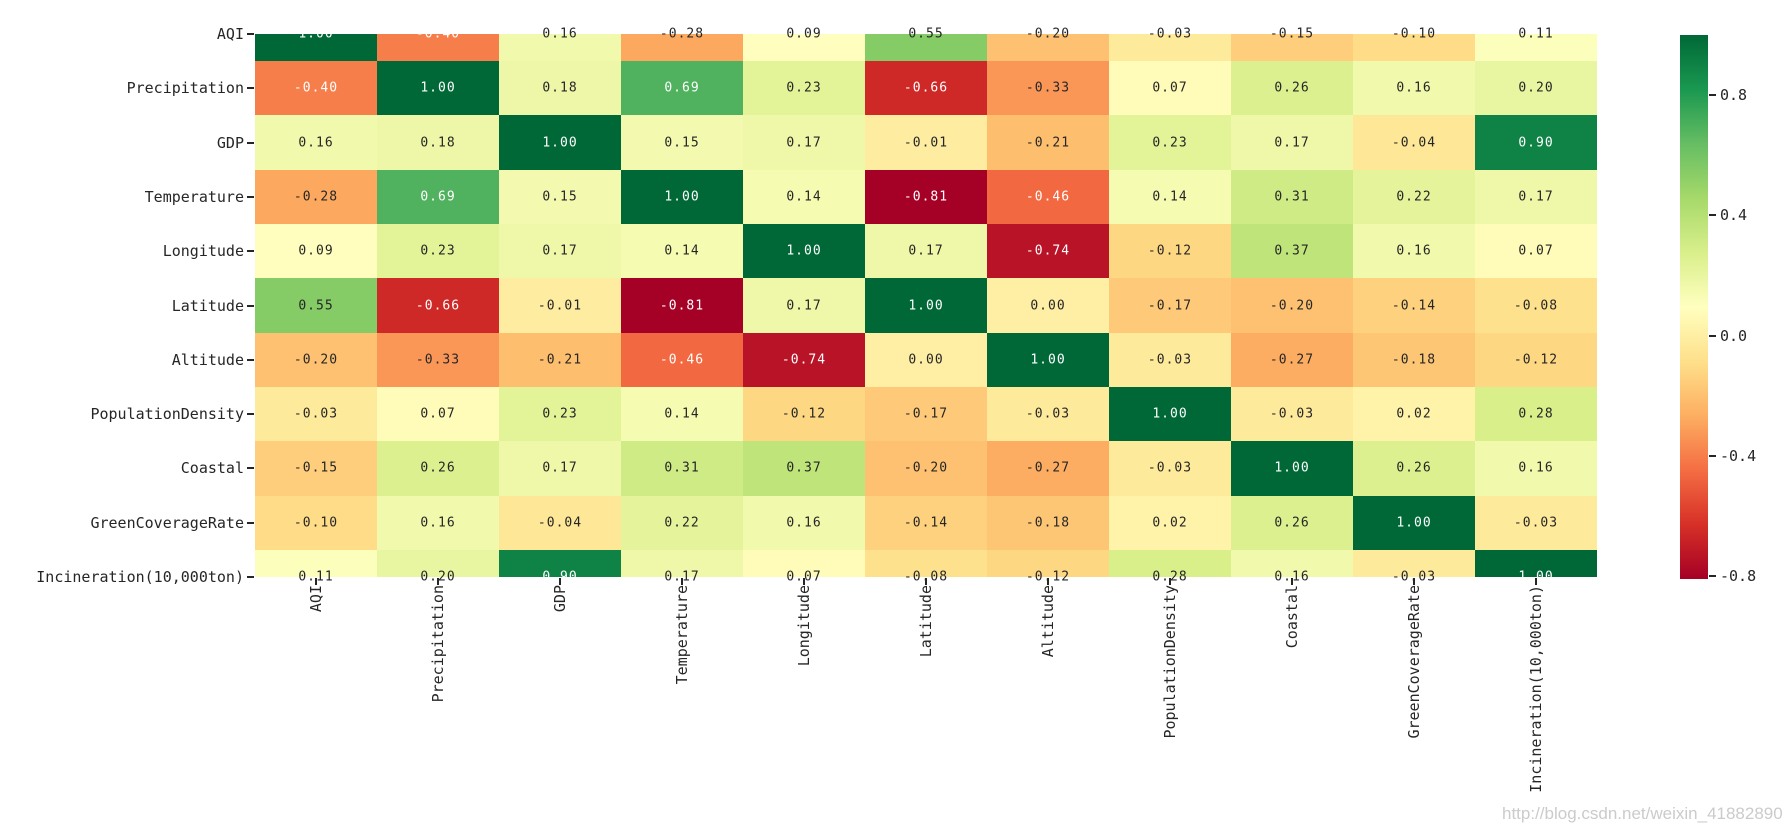 The height and width of the screenshot is (837, 1790). What do you see at coordinates (1734, 336) in the screenshot?
I see `colorbar-tick-label: 0.0` at bounding box center [1734, 336].